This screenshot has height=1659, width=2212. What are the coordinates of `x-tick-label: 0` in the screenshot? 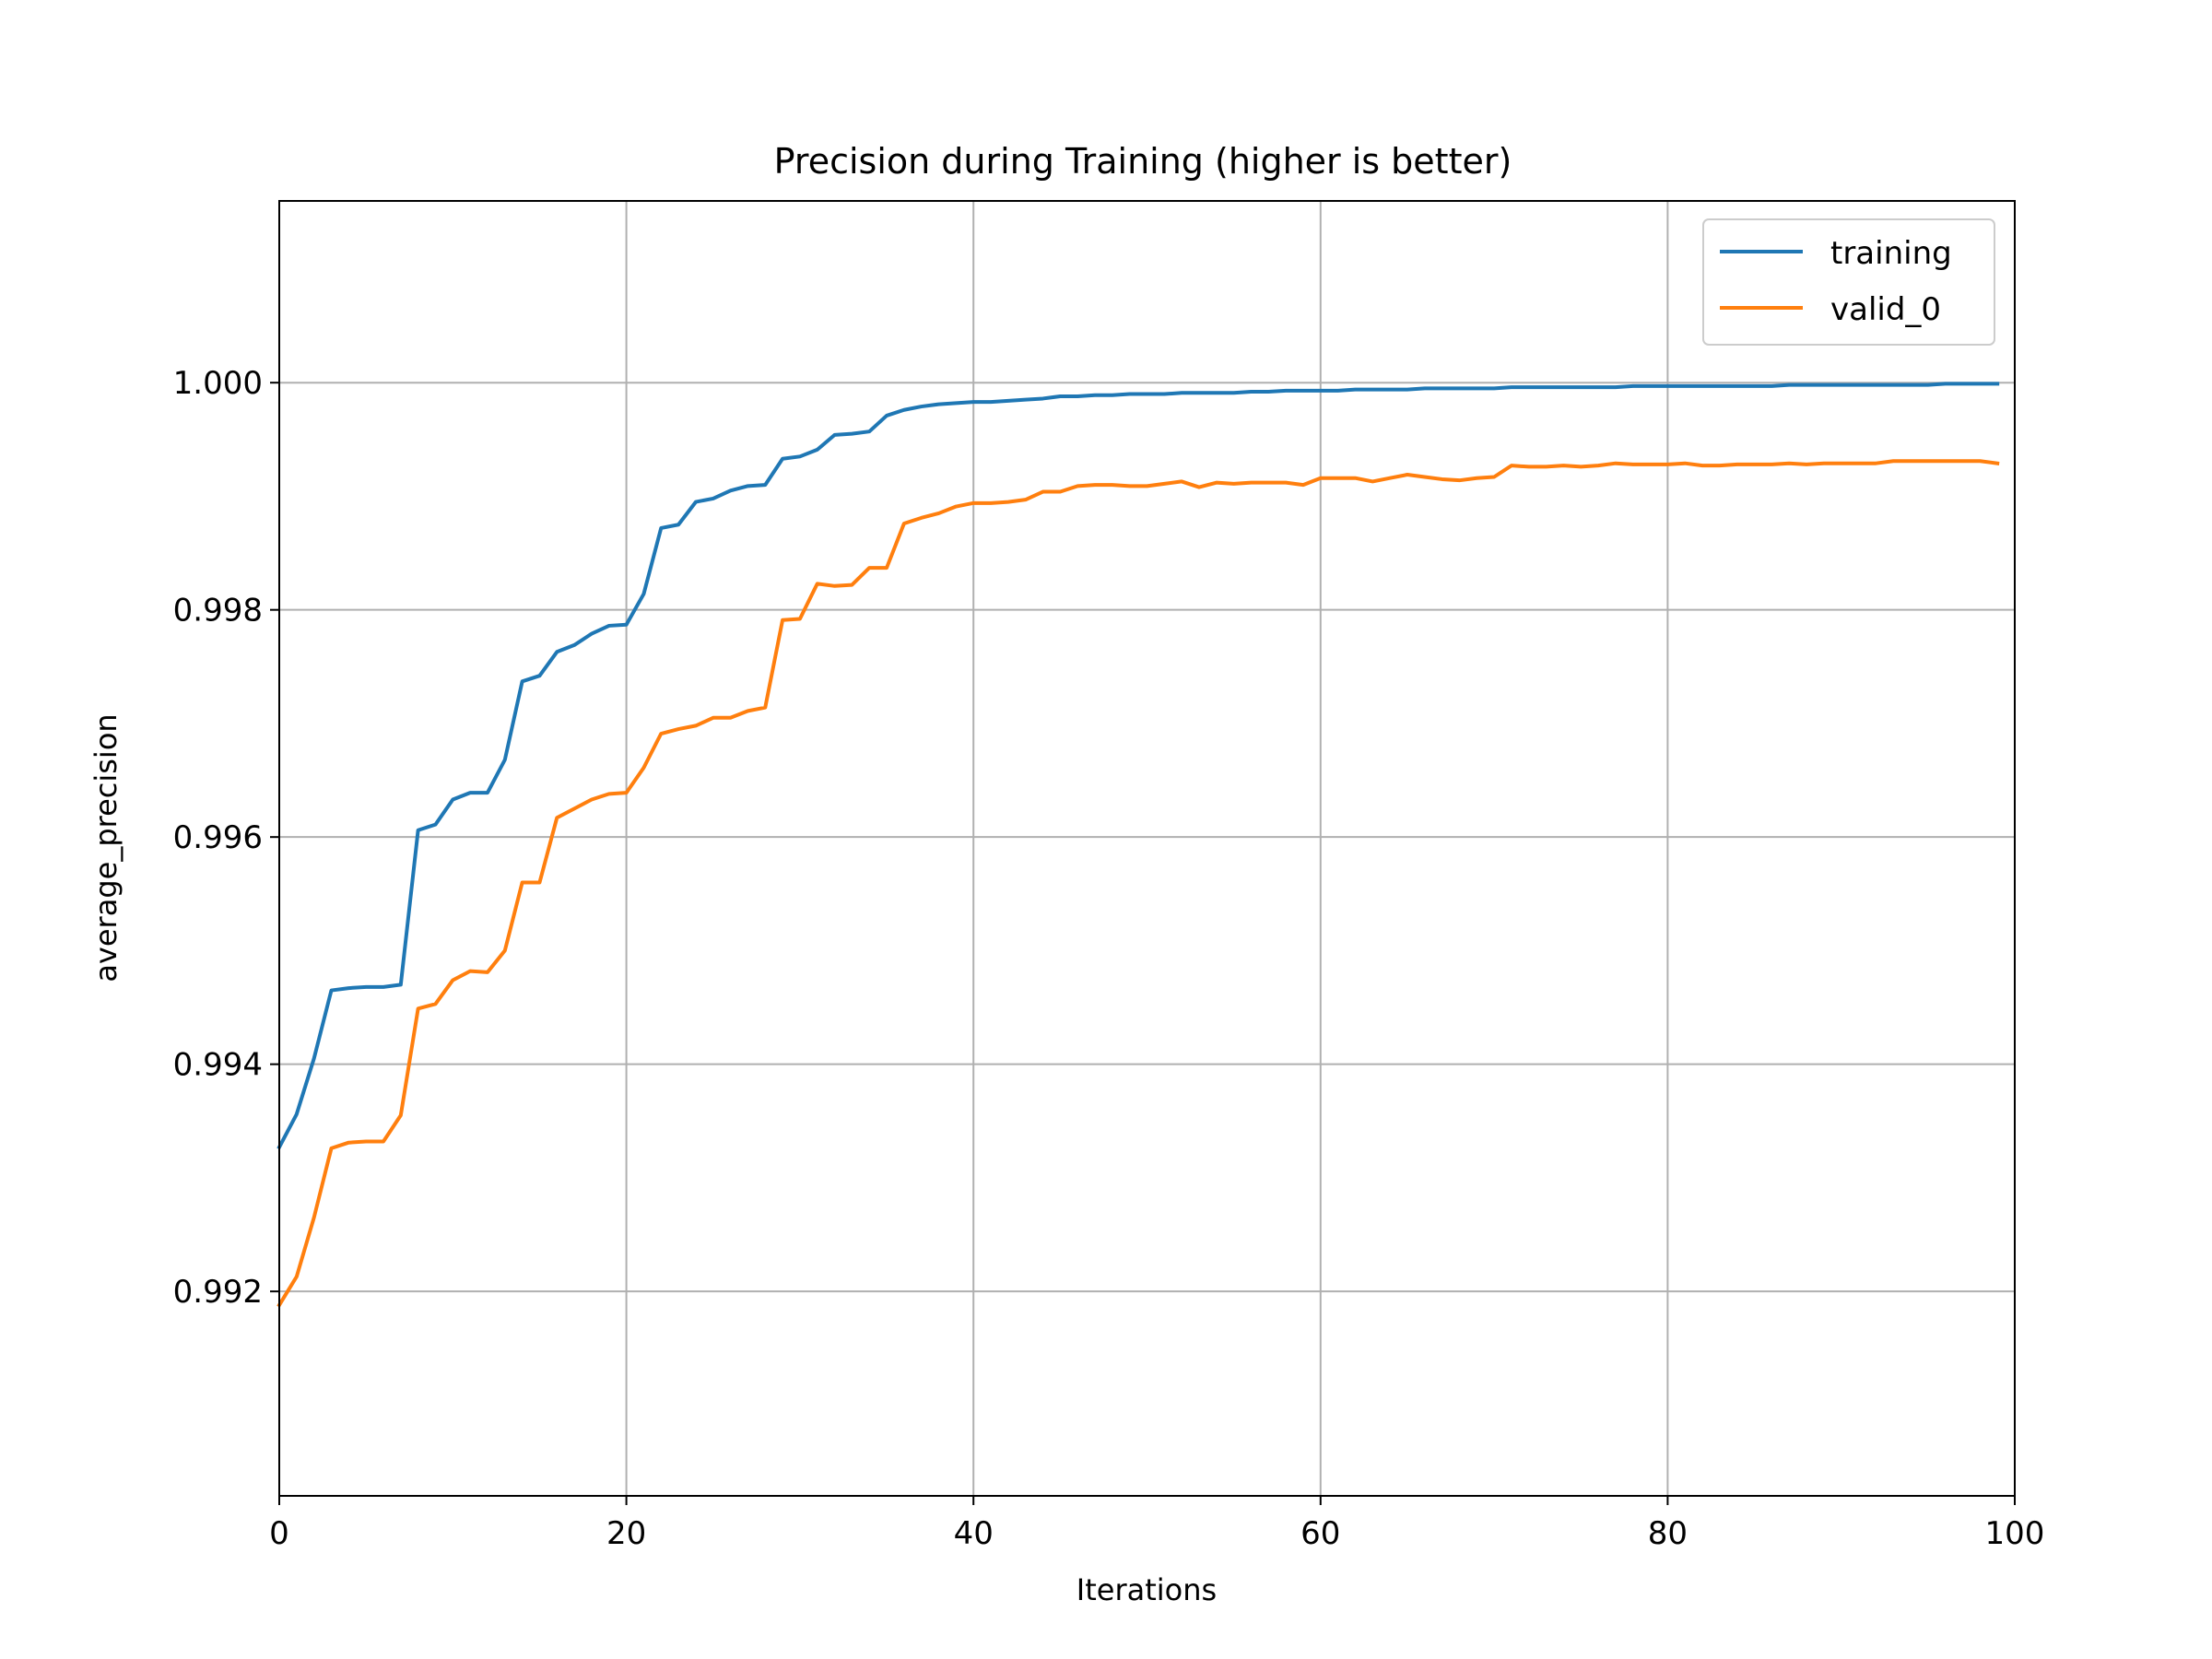 It's located at (279, 1533).